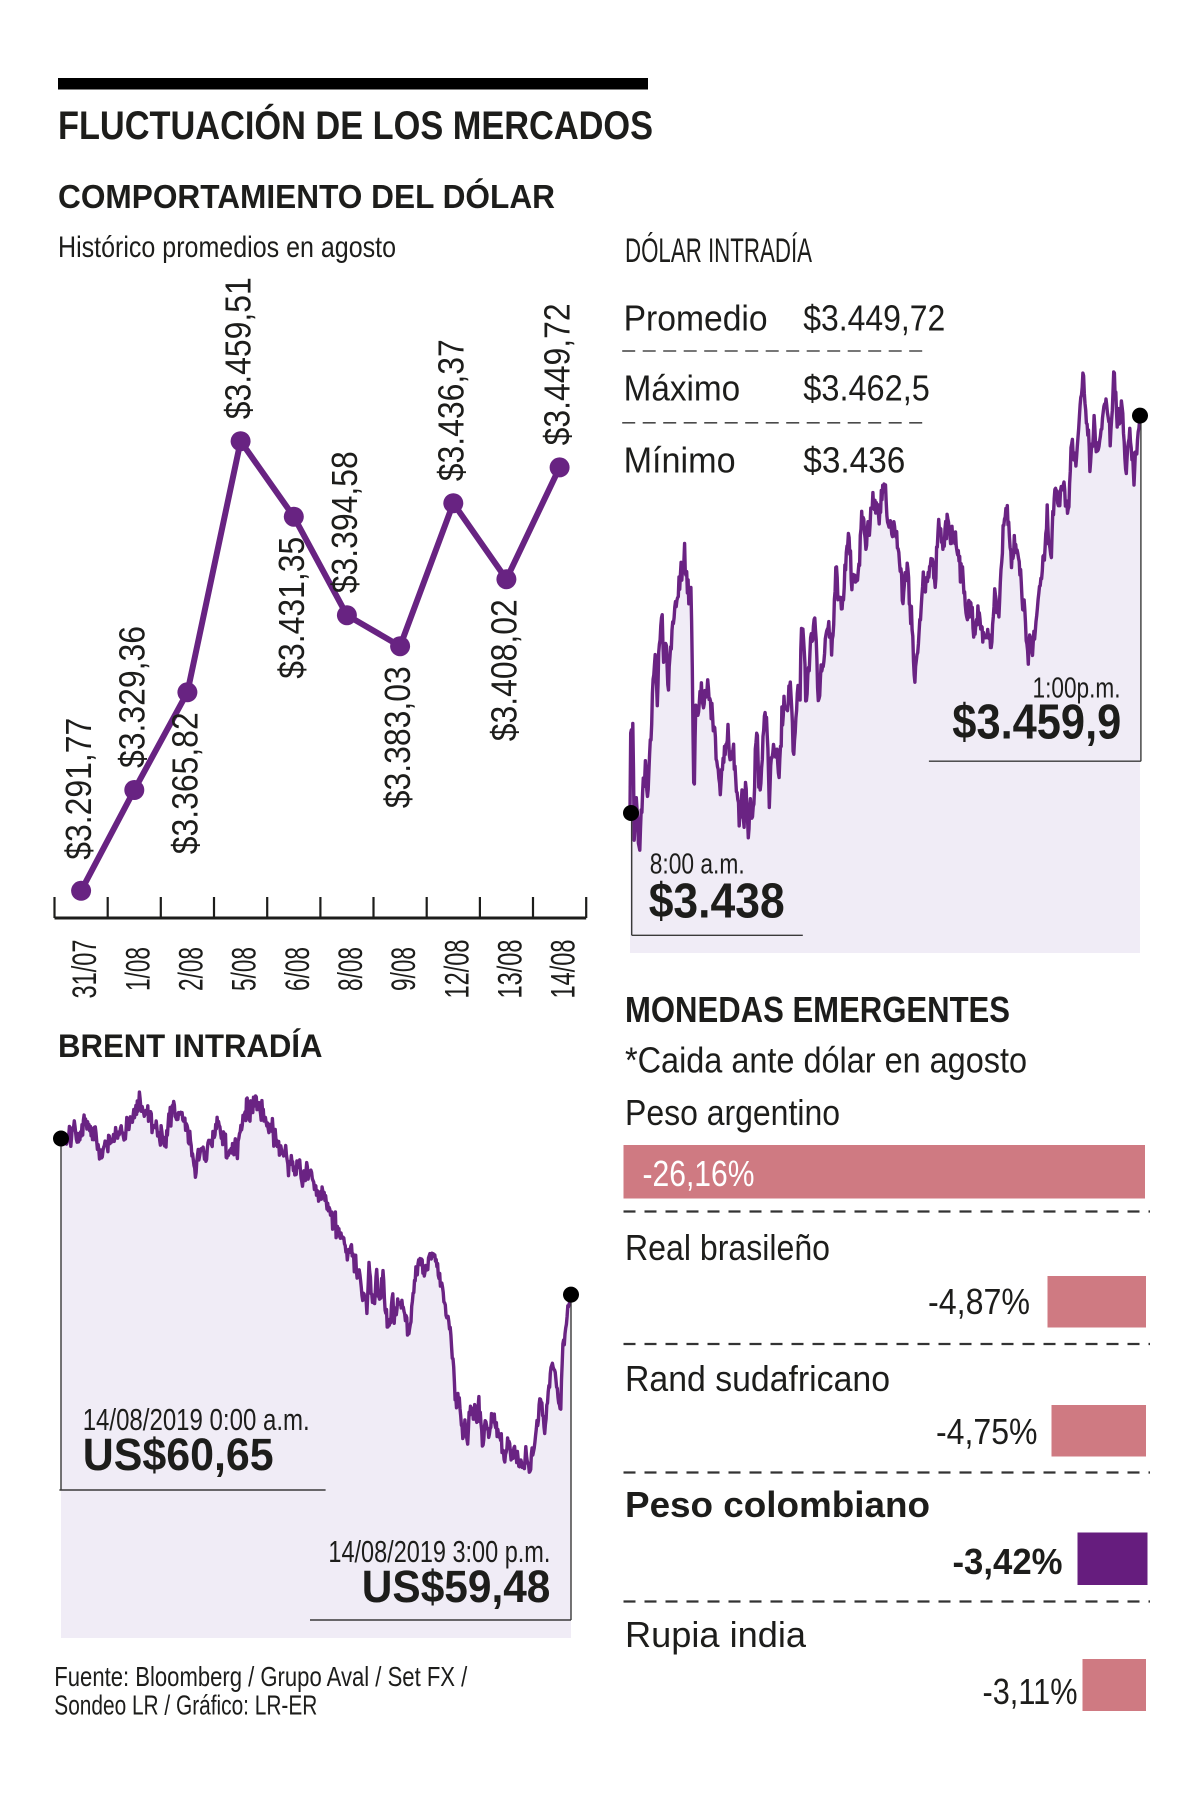 This screenshot has width=1200, height=1796. What do you see at coordinates (1036, 723) in the screenshot?
I see `svg-text: $3.459,9` at bounding box center [1036, 723].